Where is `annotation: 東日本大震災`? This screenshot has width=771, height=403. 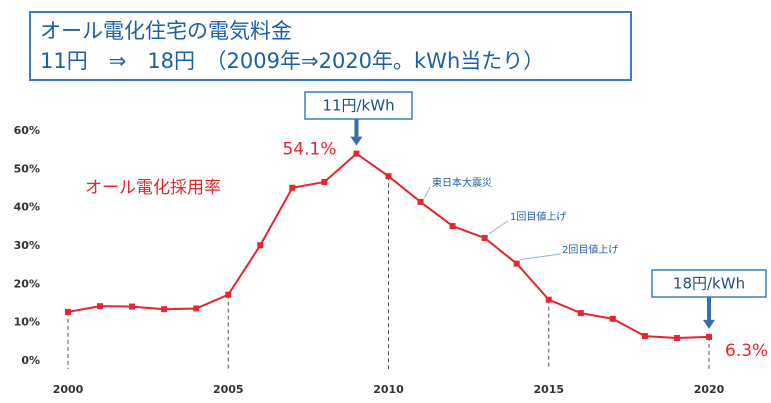
annotation: 東日本大震災 is located at coordinates (462, 182).